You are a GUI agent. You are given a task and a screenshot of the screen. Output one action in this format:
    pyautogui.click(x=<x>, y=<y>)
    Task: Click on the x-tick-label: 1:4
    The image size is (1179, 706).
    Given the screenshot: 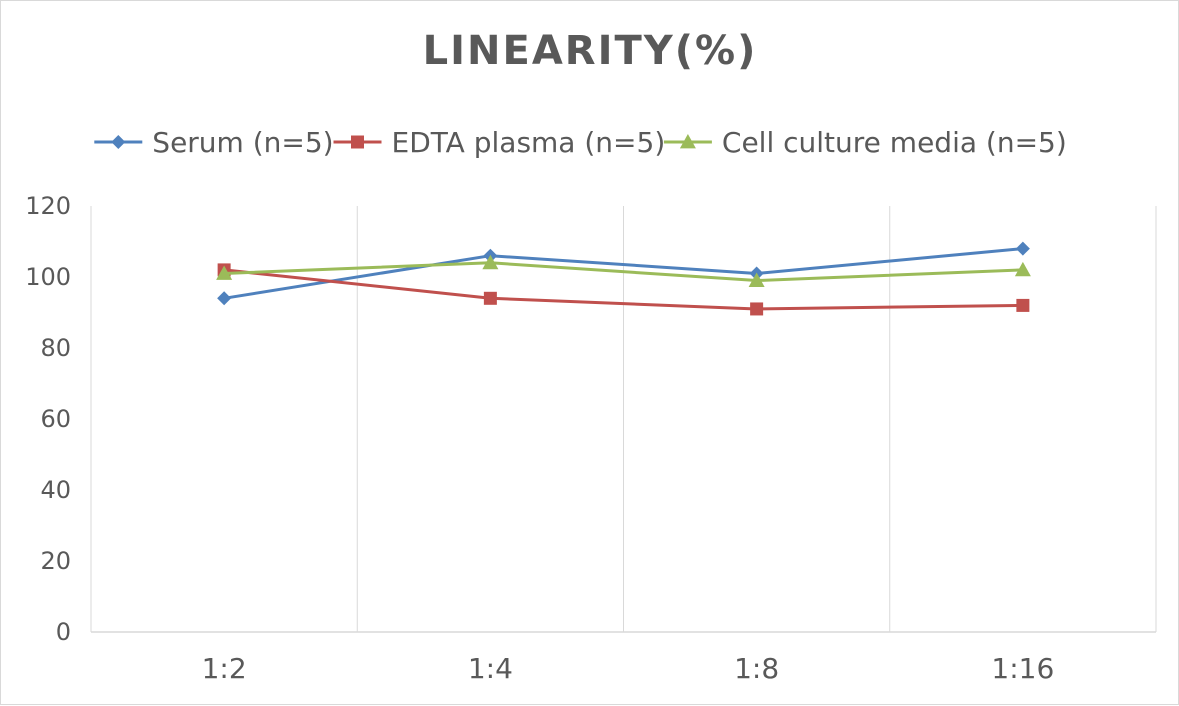 What is the action you would take?
    pyautogui.click(x=490, y=668)
    